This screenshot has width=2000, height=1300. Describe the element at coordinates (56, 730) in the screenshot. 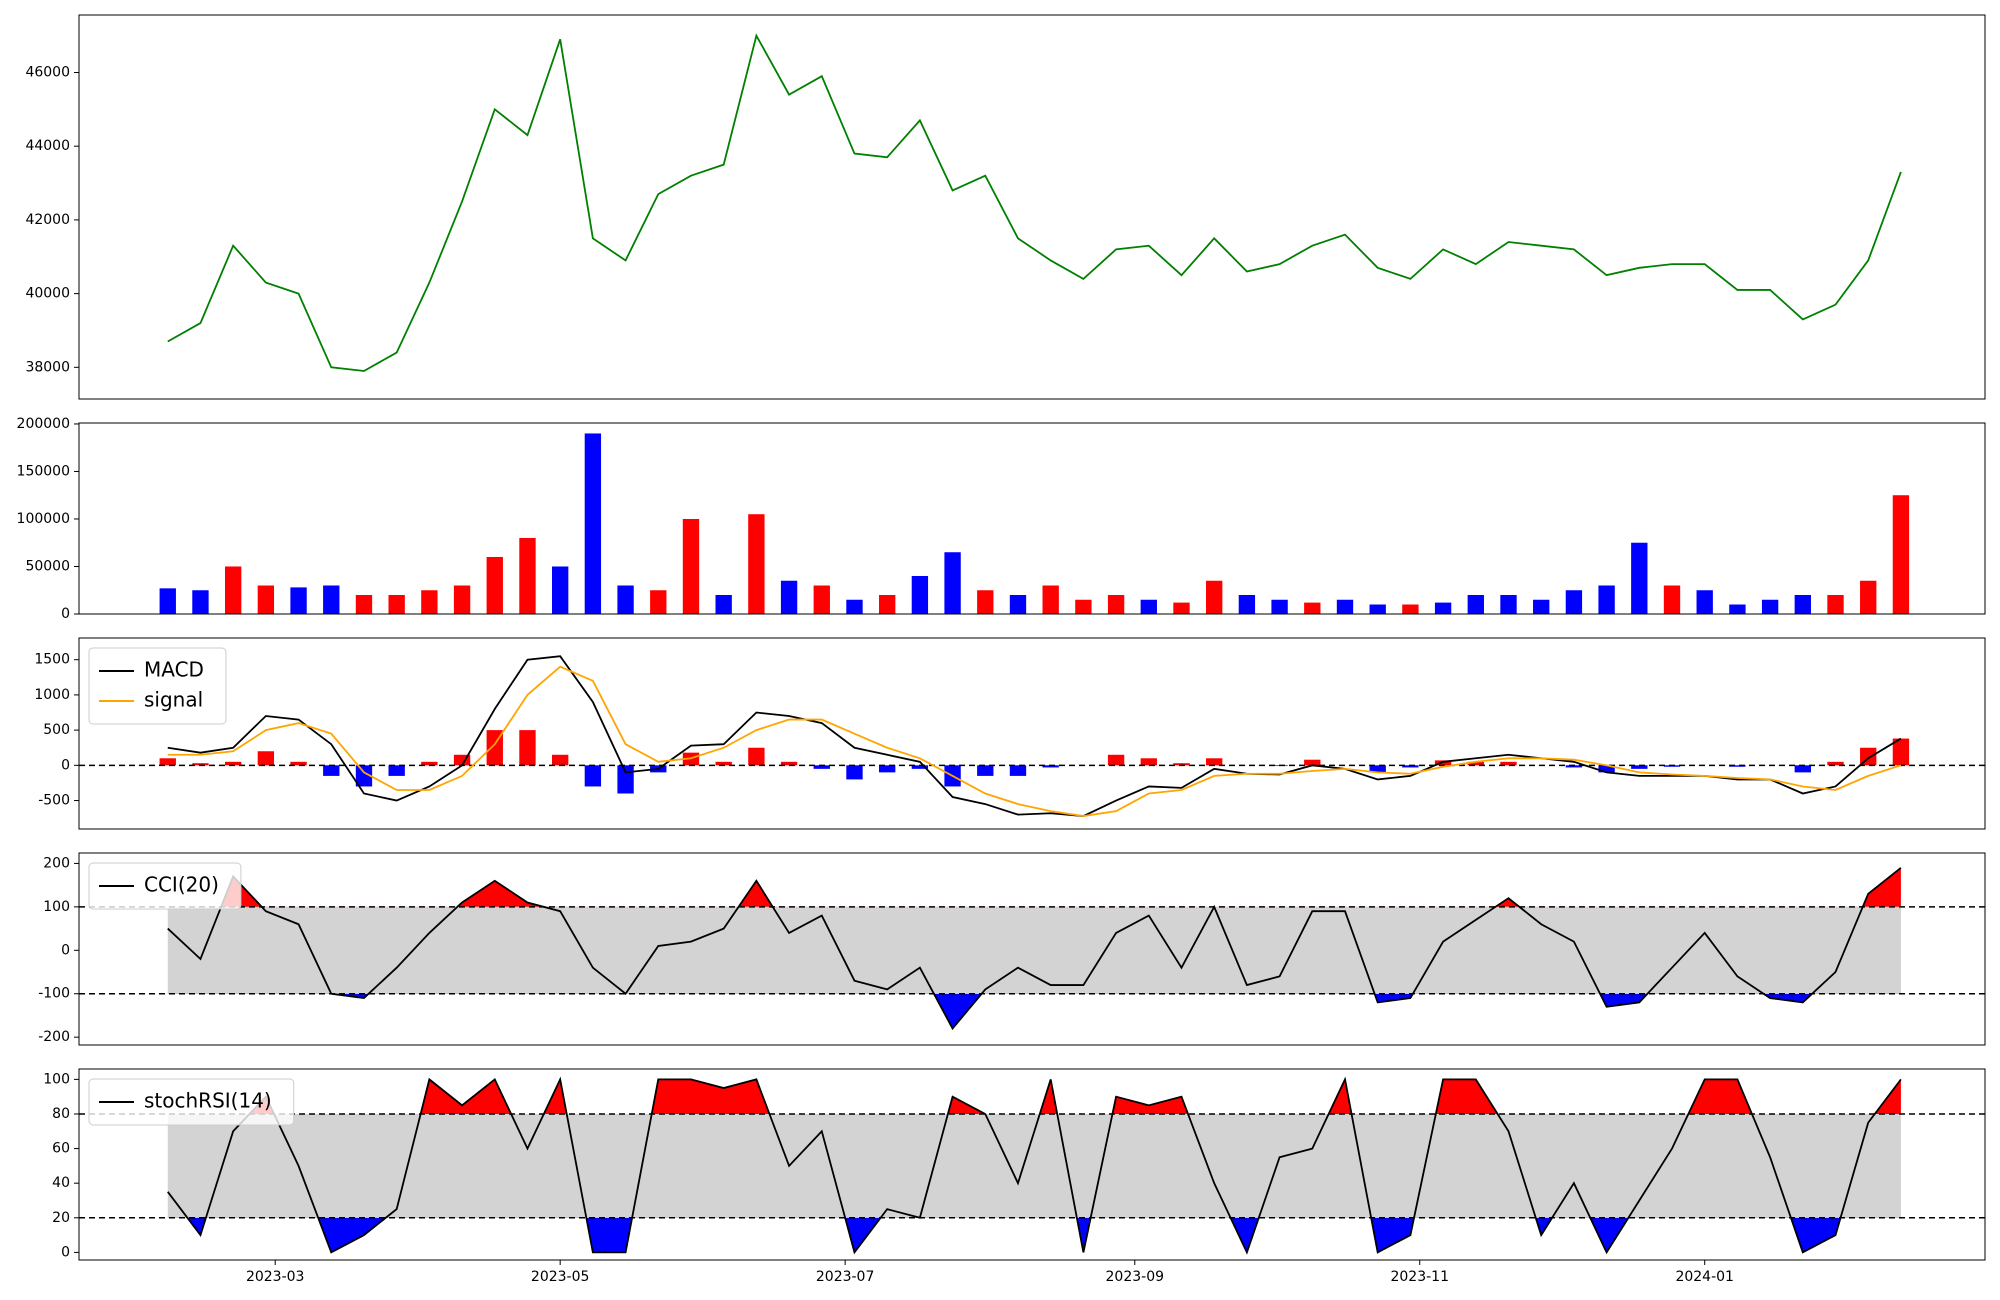

I see `y-tick-label: 500` at that location.